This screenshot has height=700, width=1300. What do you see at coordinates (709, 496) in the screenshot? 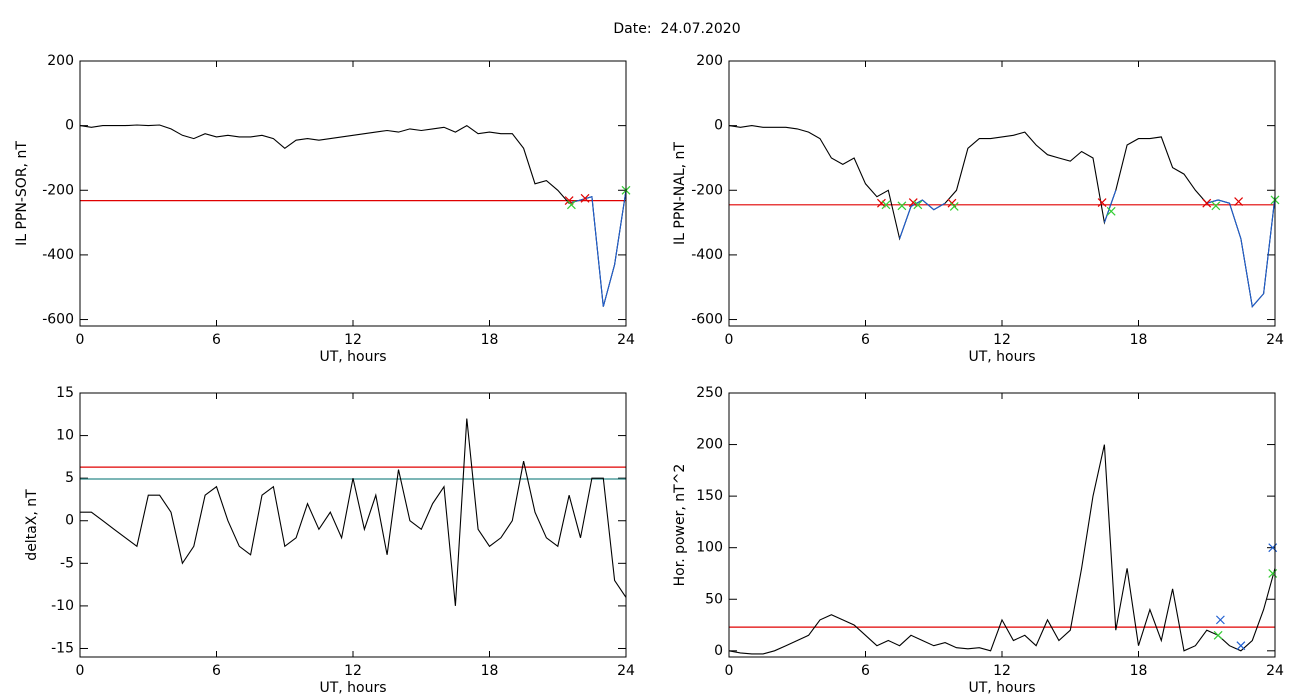
I see `y-tick-label: 150` at bounding box center [709, 496].